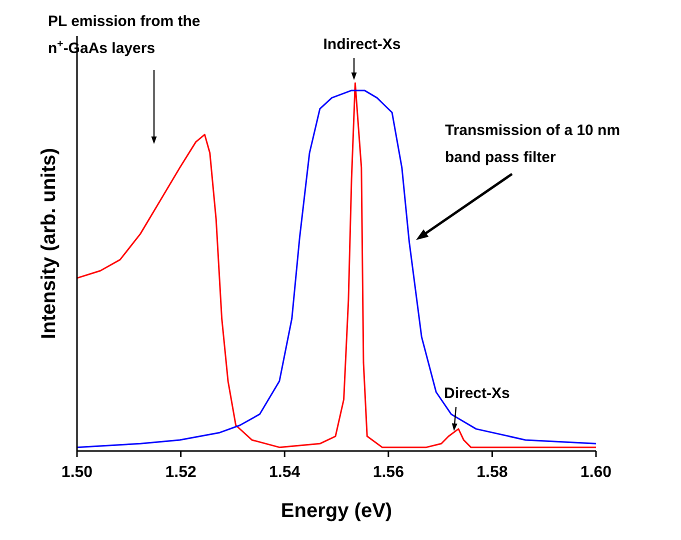 The height and width of the screenshot is (540, 681). Describe the element at coordinates (336, 511) in the screenshot. I see `x-axis-title: Energy (eV)` at that location.